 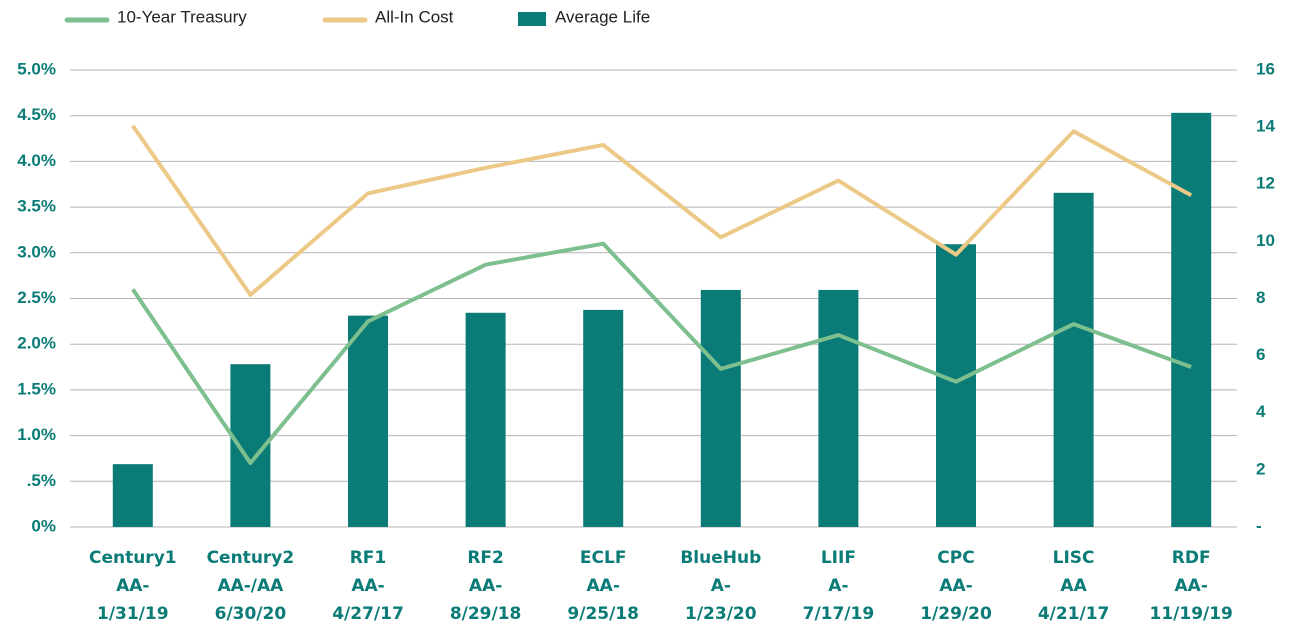 I want to click on x-tick-label: CPC, so click(x=955, y=558).